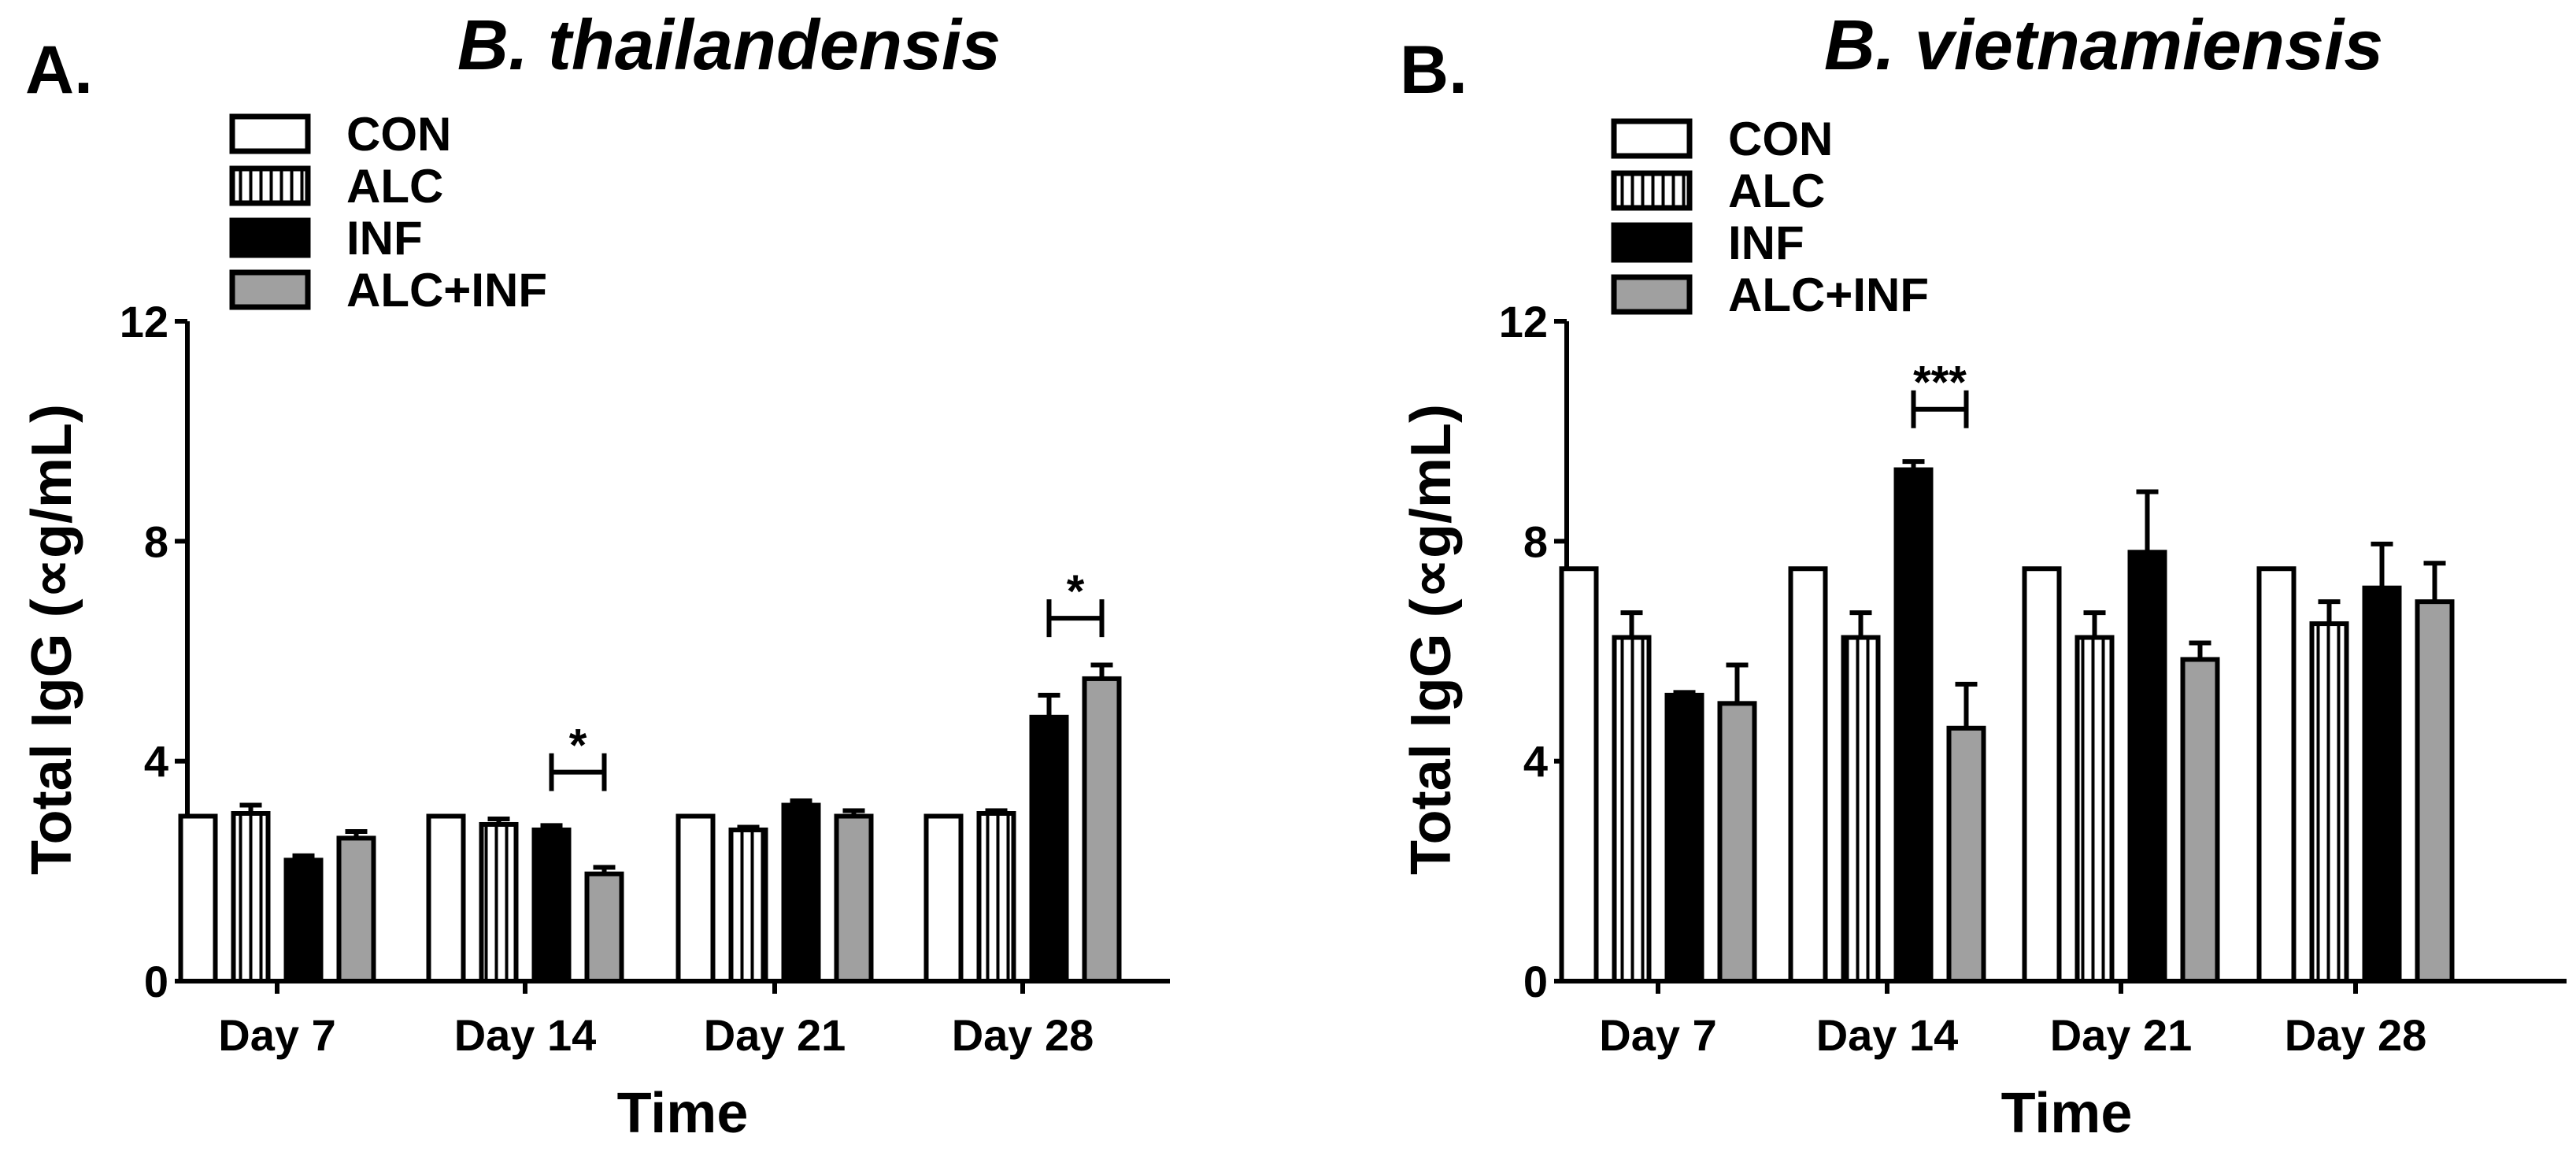  Describe the element at coordinates (729, 45) in the screenshot. I see `chart-title: B. thailandensis` at that location.